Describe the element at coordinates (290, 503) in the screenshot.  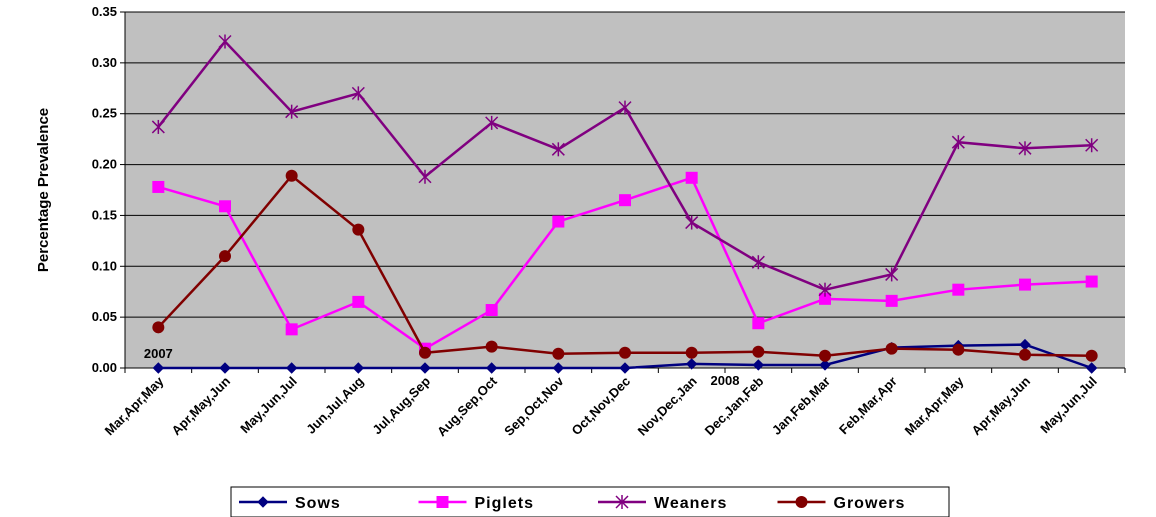
I see `legend-item-sows: Sows` at that location.